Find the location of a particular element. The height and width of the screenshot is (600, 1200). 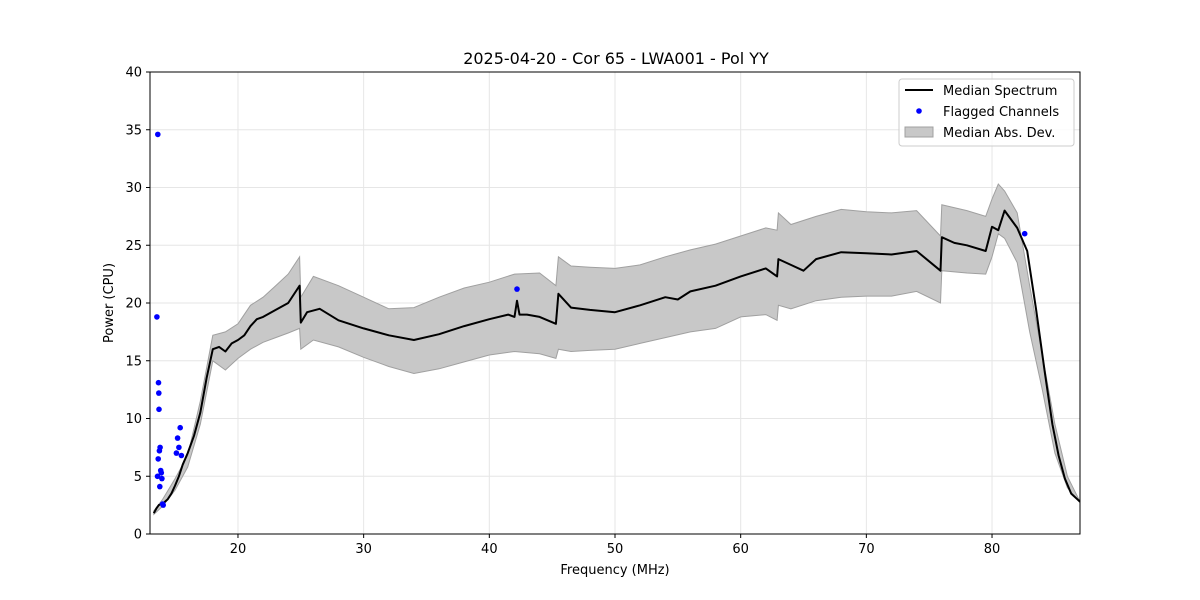

legend-median-label: Median Spectrum is located at coordinates (1000, 91).